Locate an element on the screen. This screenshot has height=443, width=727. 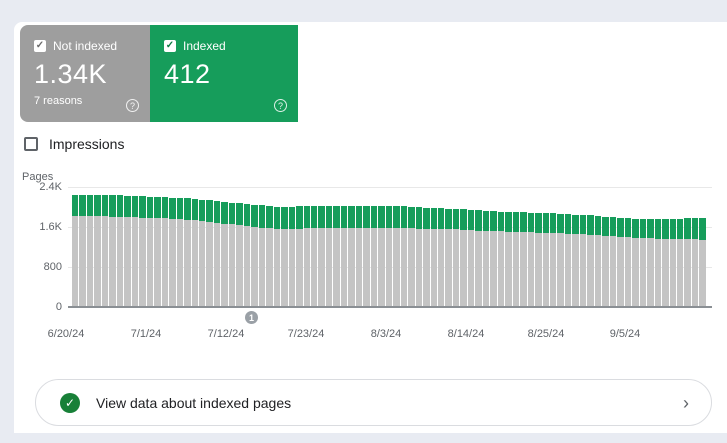
view-indexed-pages-link: ✓ View data about indexed pages › is located at coordinates (373, 402).